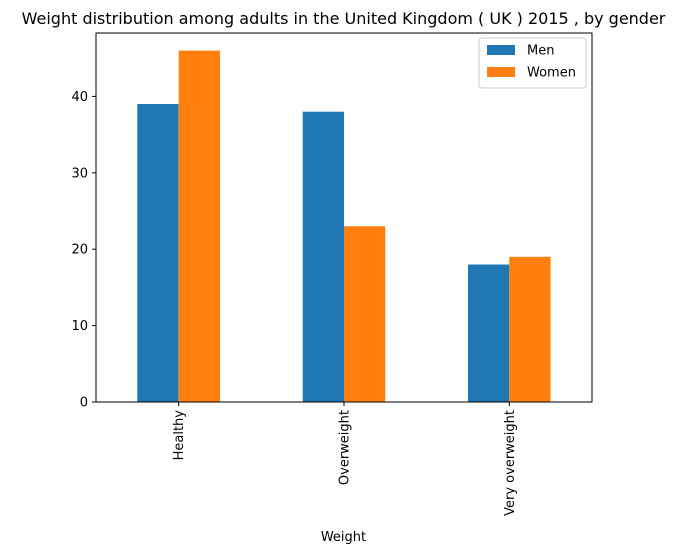  Describe the element at coordinates (510, 463) in the screenshot. I see `x-tick-label: Very overweight` at that location.